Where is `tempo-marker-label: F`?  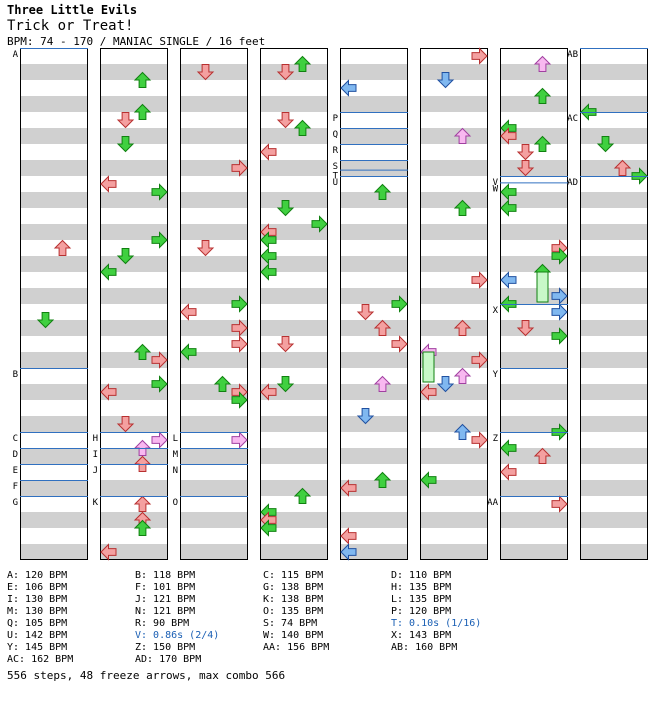
tempo-marker-label: F is located at coordinates (15, 487).